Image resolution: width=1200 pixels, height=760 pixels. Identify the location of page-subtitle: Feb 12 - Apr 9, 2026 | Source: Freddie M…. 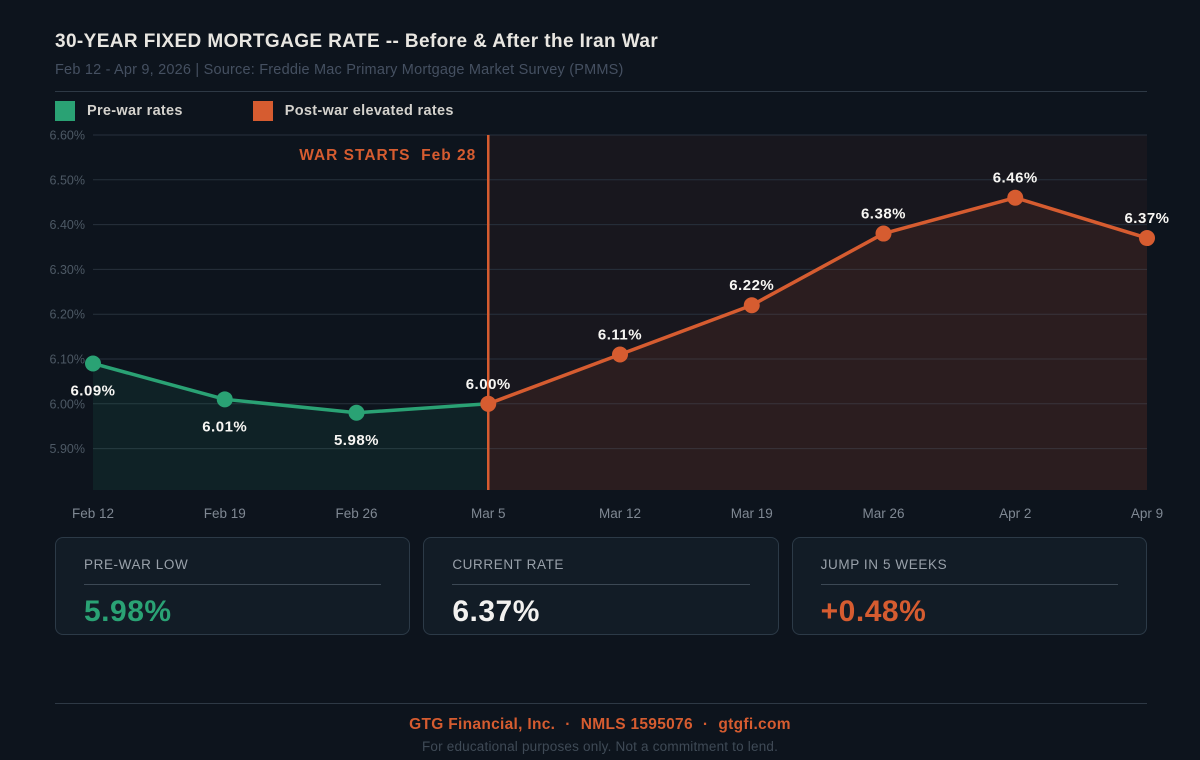
(339, 70).